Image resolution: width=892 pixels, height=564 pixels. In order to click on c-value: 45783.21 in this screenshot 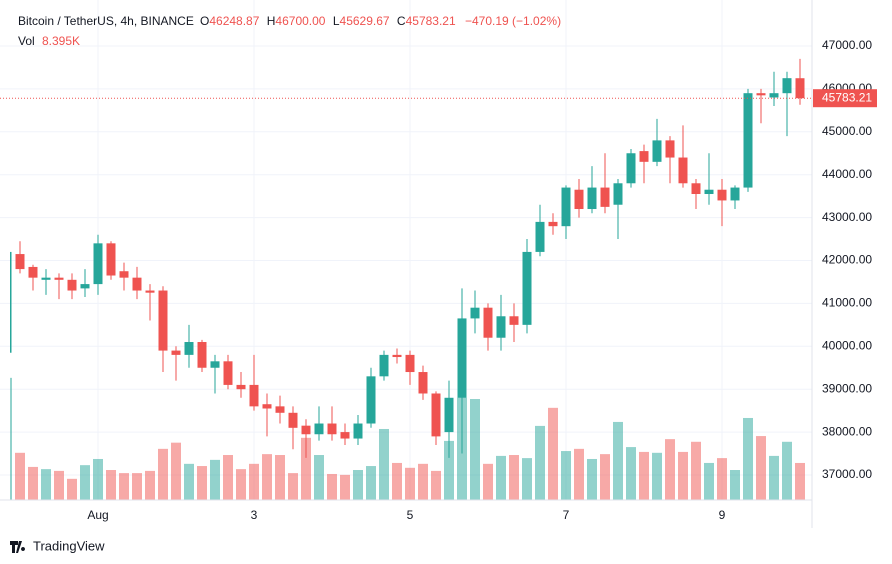, I will do `click(431, 21)`.